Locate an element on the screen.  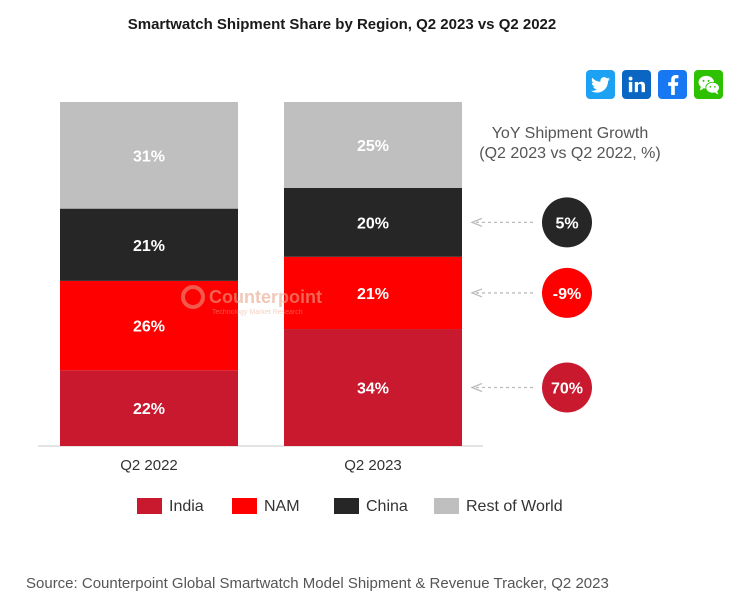
yoy-value-india: 70% is located at coordinates (567, 389).